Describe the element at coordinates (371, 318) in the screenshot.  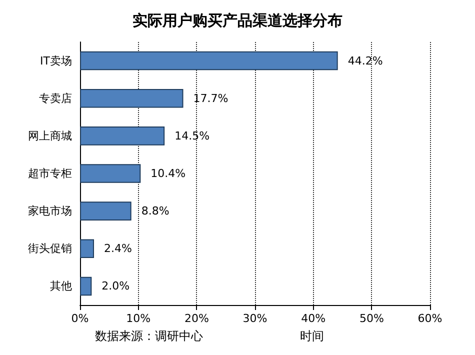
I see `x-tick-label: 50%` at that location.